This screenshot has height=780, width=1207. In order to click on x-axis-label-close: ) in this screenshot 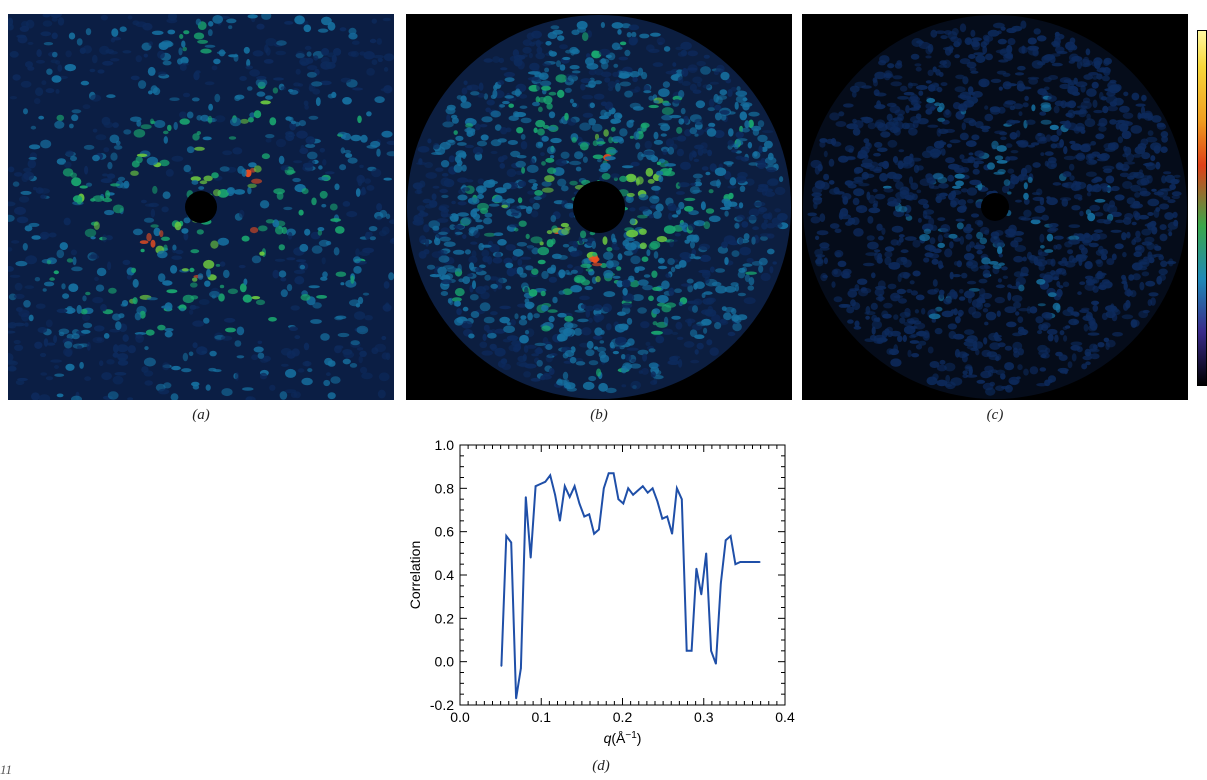, I will do `click(639, 738)`.